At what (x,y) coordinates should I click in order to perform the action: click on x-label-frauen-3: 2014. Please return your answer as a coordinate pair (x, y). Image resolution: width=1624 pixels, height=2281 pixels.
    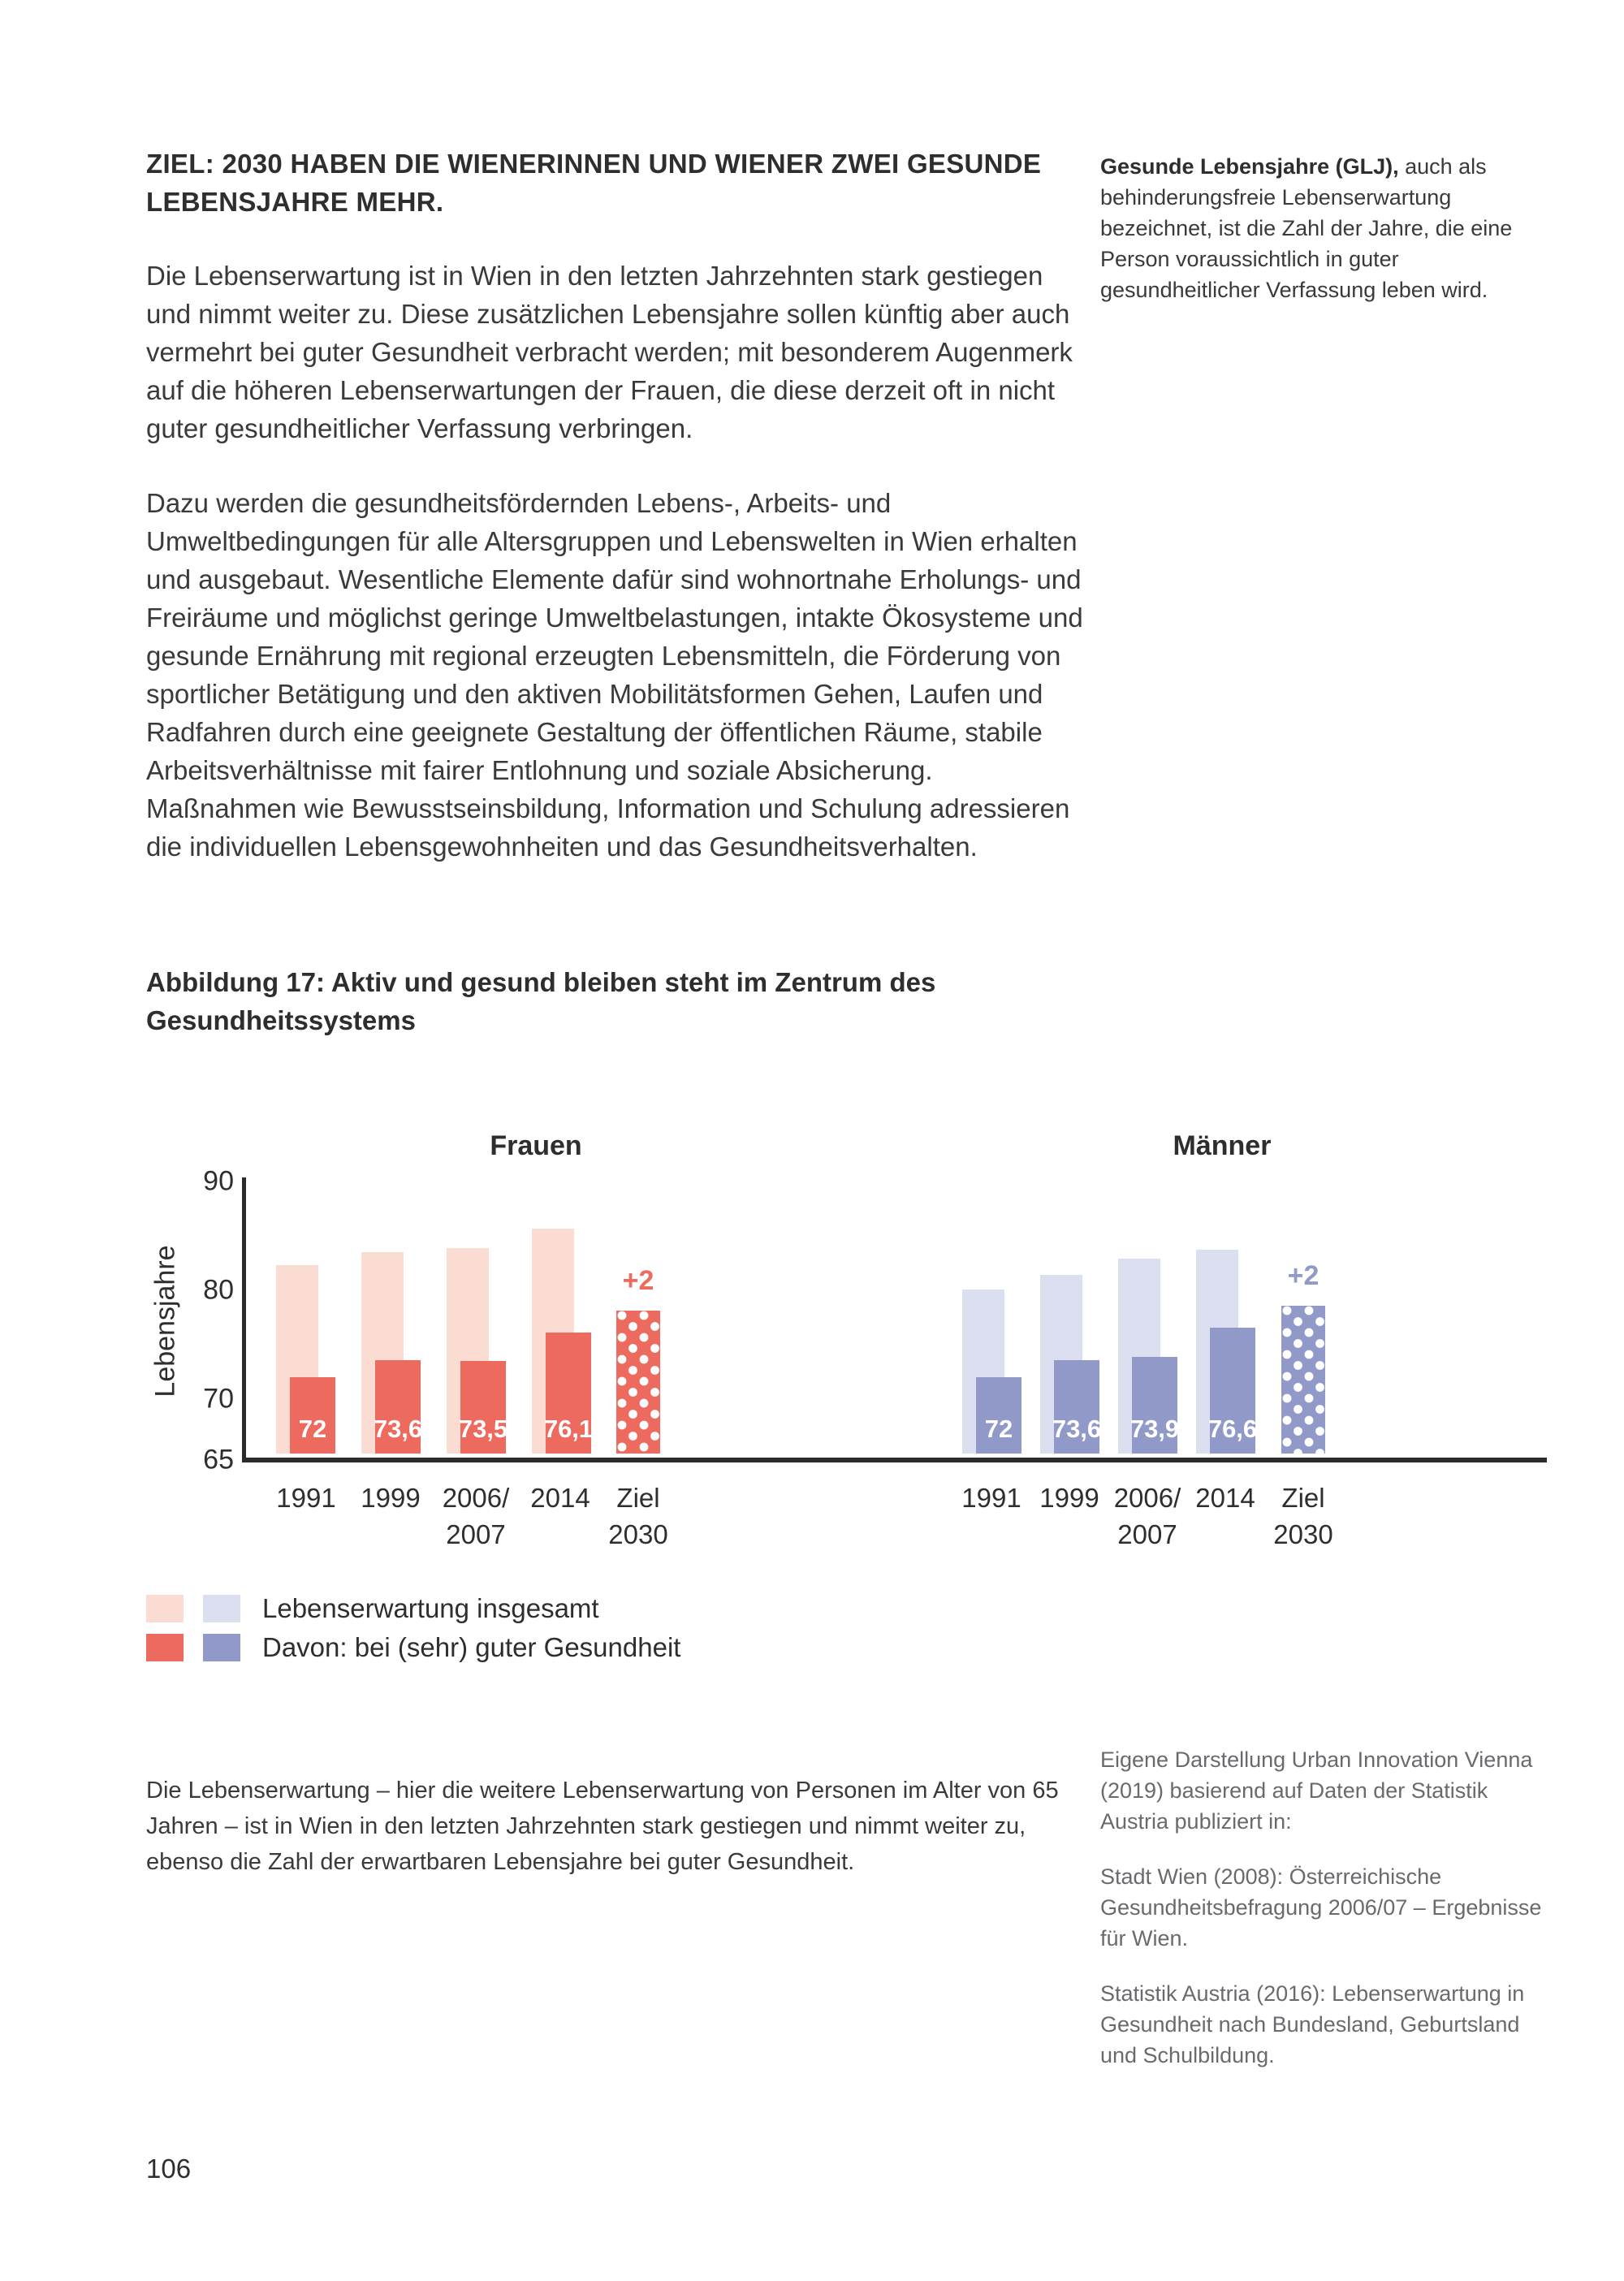
    Looking at the image, I should click on (560, 1498).